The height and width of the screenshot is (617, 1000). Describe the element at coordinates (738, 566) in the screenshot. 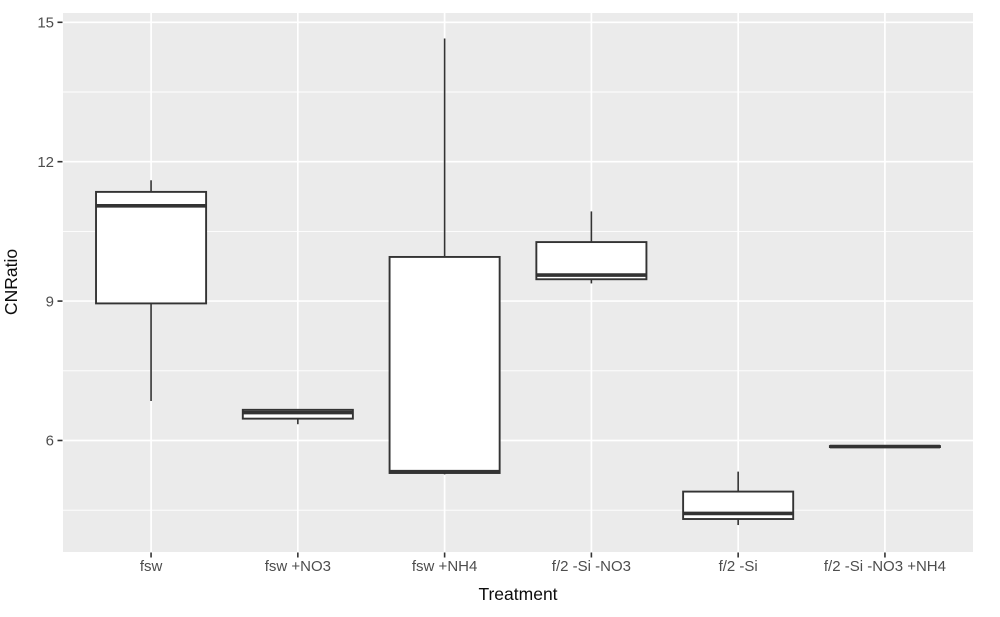

I see `x-axis-tick-label: f/2 -Si` at that location.